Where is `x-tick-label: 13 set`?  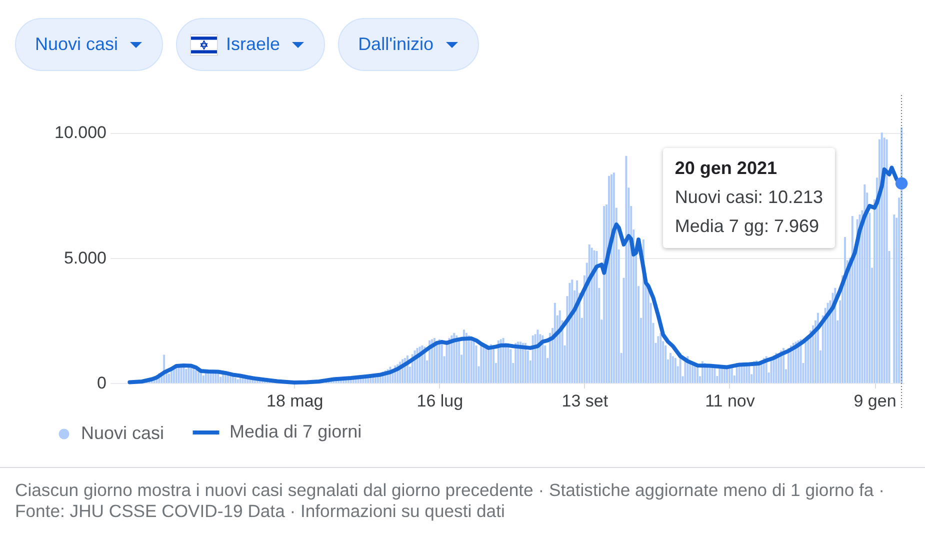 x-tick-label: 13 set is located at coordinates (585, 401).